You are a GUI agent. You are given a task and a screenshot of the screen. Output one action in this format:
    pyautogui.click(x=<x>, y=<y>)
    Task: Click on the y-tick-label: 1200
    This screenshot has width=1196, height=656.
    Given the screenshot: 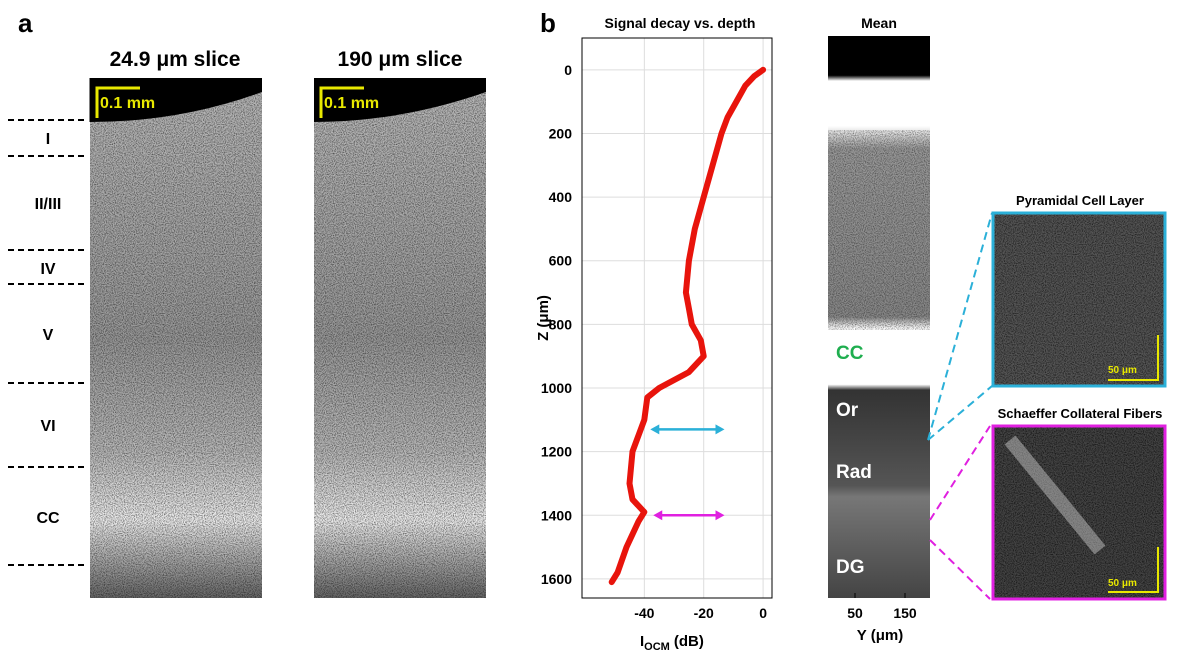 What is the action you would take?
    pyautogui.click(x=556, y=452)
    